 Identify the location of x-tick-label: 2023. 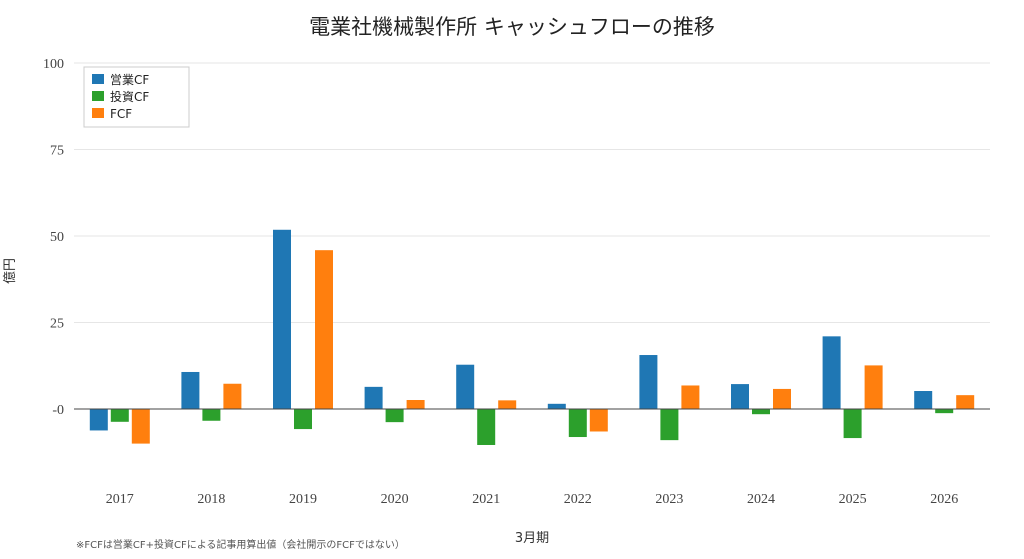
(669, 499).